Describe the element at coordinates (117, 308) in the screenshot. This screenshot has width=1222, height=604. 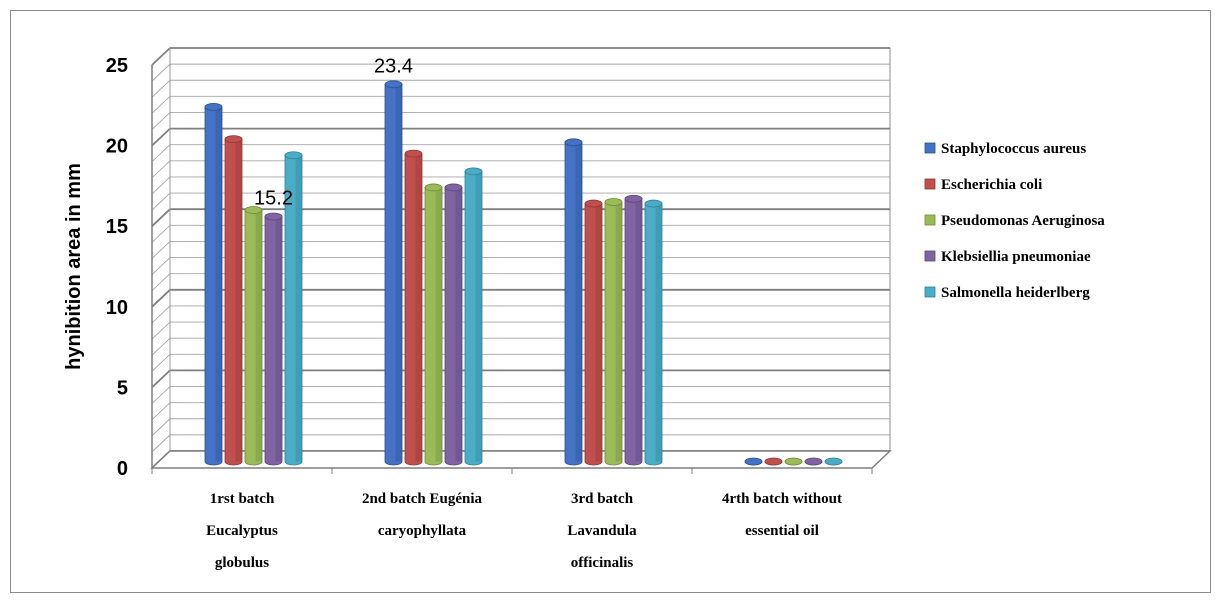
I see `y-tick-label: 10` at that location.